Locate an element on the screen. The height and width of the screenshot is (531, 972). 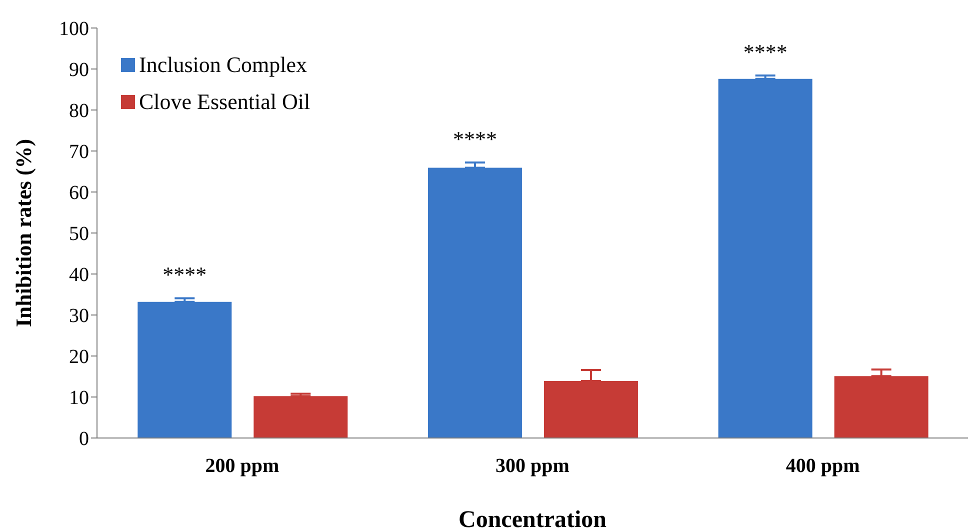
legend-label: Inclusion Complex is located at coordinates (223, 65).